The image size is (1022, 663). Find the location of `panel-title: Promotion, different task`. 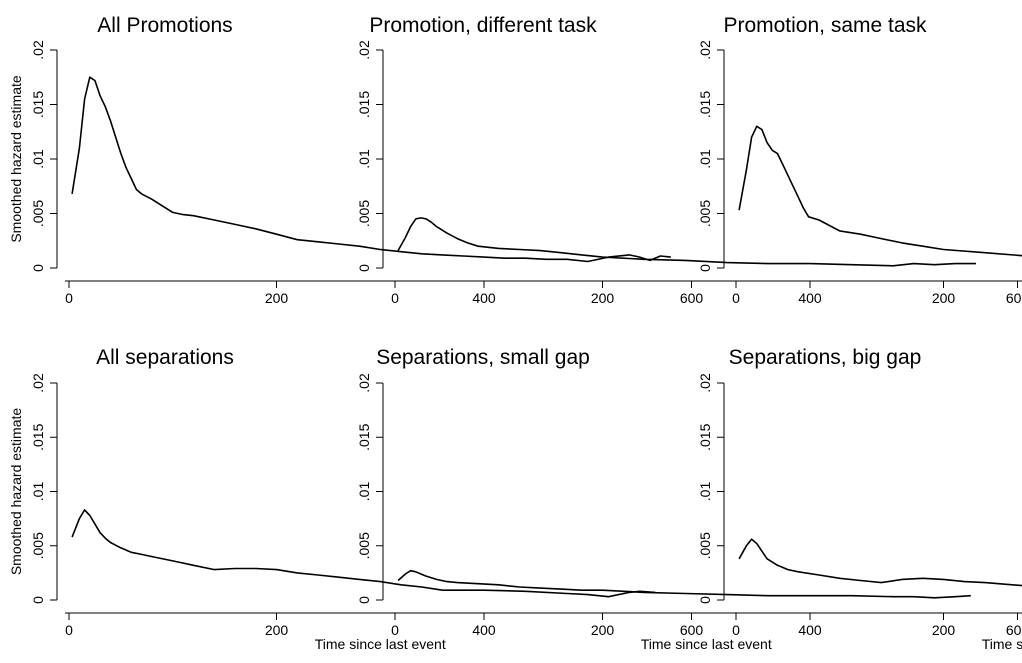

panel-title: Promotion, different task is located at coordinates (483, 25).